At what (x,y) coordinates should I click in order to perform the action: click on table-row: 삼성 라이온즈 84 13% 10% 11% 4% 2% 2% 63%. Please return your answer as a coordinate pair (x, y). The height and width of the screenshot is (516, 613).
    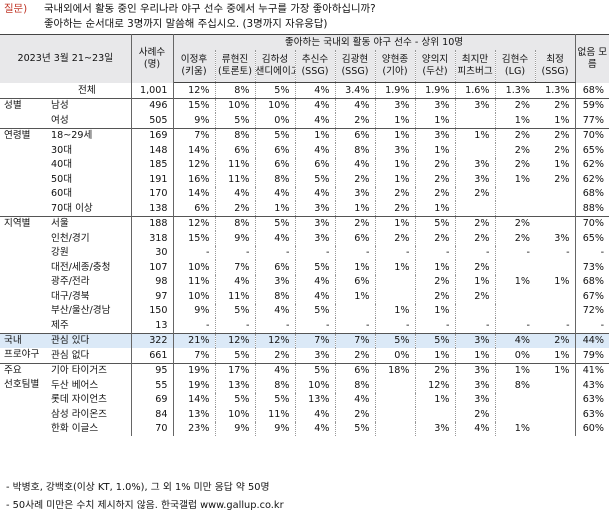
    Looking at the image, I should click on (305, 414).